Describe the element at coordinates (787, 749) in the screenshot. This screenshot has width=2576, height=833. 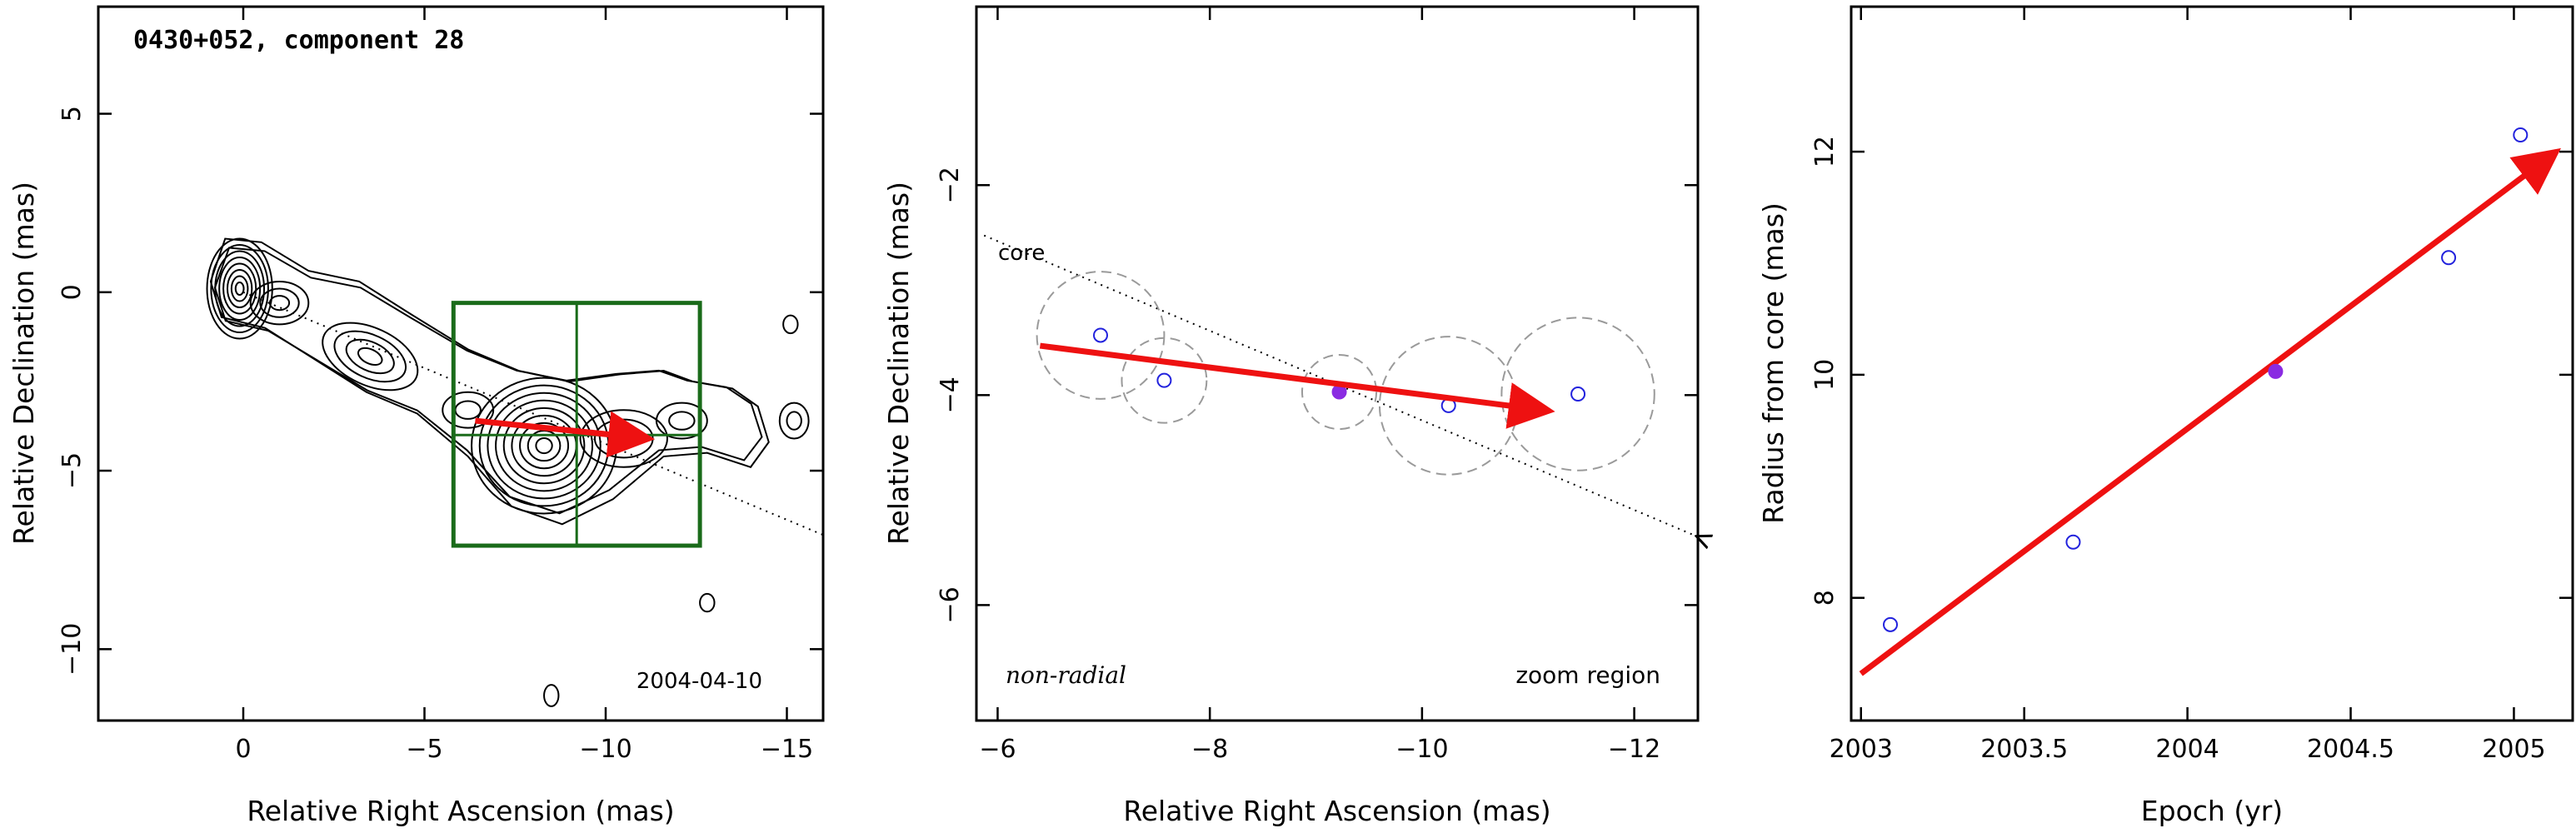
I see `left-x-tick-label: −15` at that location.